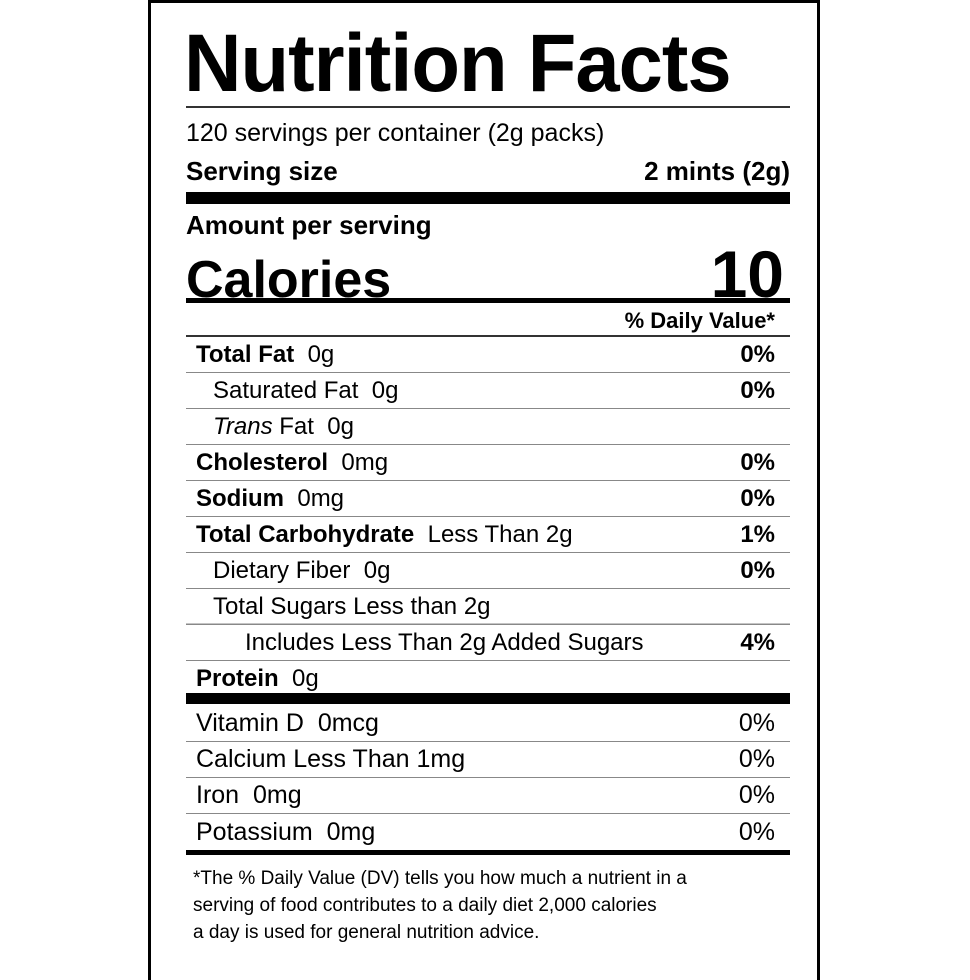  I want to click on nutrient-name: Sodium 0mg, so click(265, 499).